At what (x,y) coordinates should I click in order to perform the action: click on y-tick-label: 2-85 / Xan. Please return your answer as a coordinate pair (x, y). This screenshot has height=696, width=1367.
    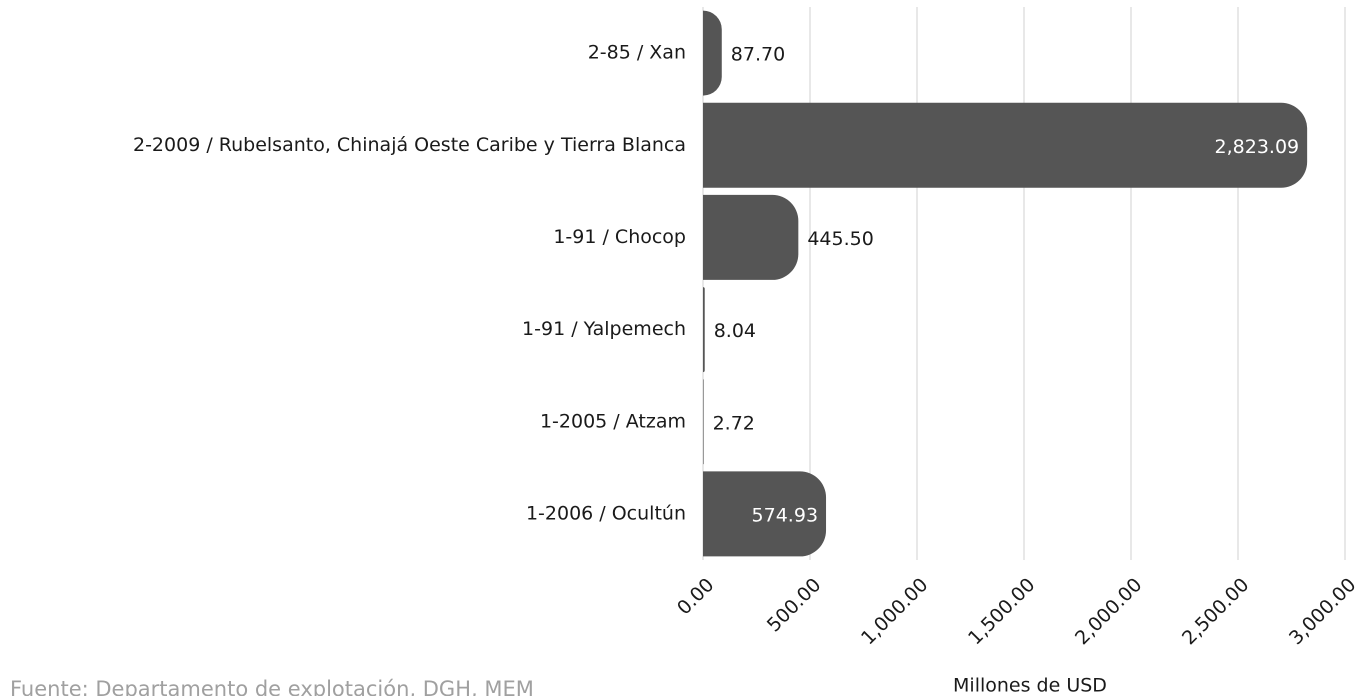
    Looking at the image, I should click on (637, 53).